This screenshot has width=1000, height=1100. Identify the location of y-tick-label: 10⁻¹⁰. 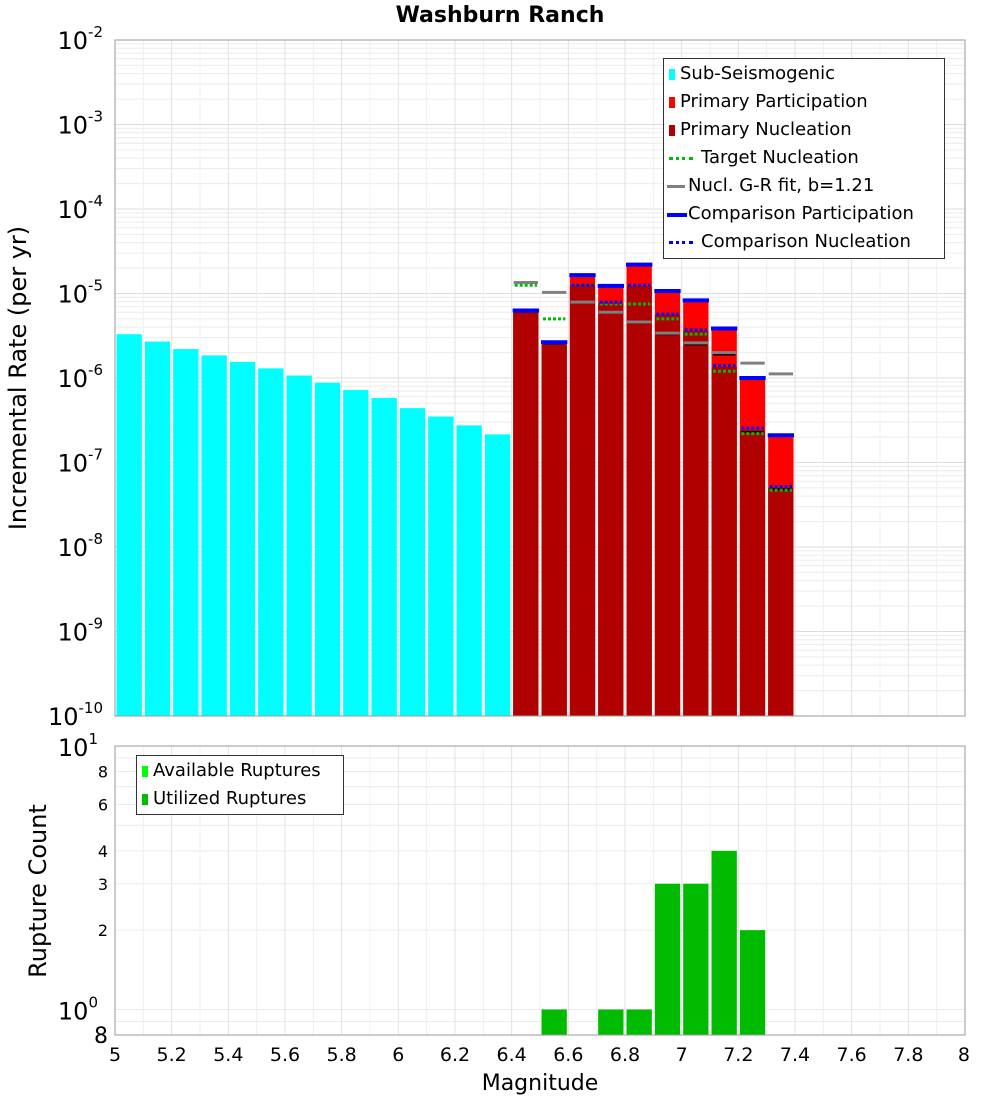
(75, 715).